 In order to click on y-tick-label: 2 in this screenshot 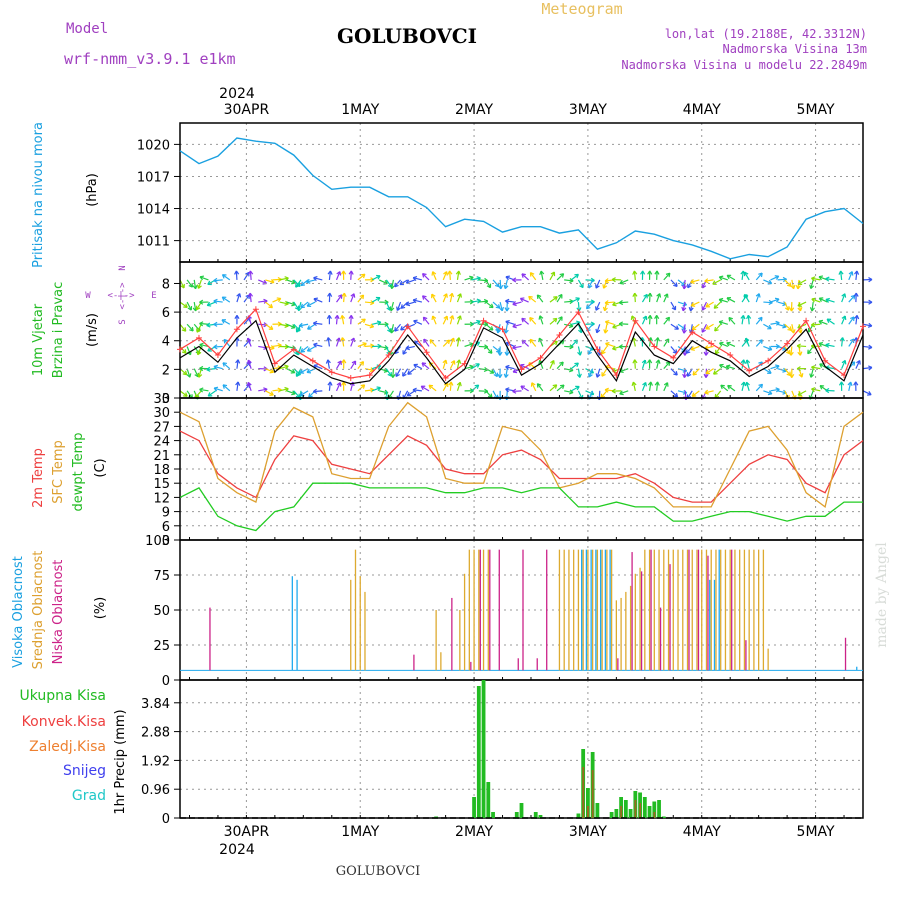, I will do `click(166, 370)`.